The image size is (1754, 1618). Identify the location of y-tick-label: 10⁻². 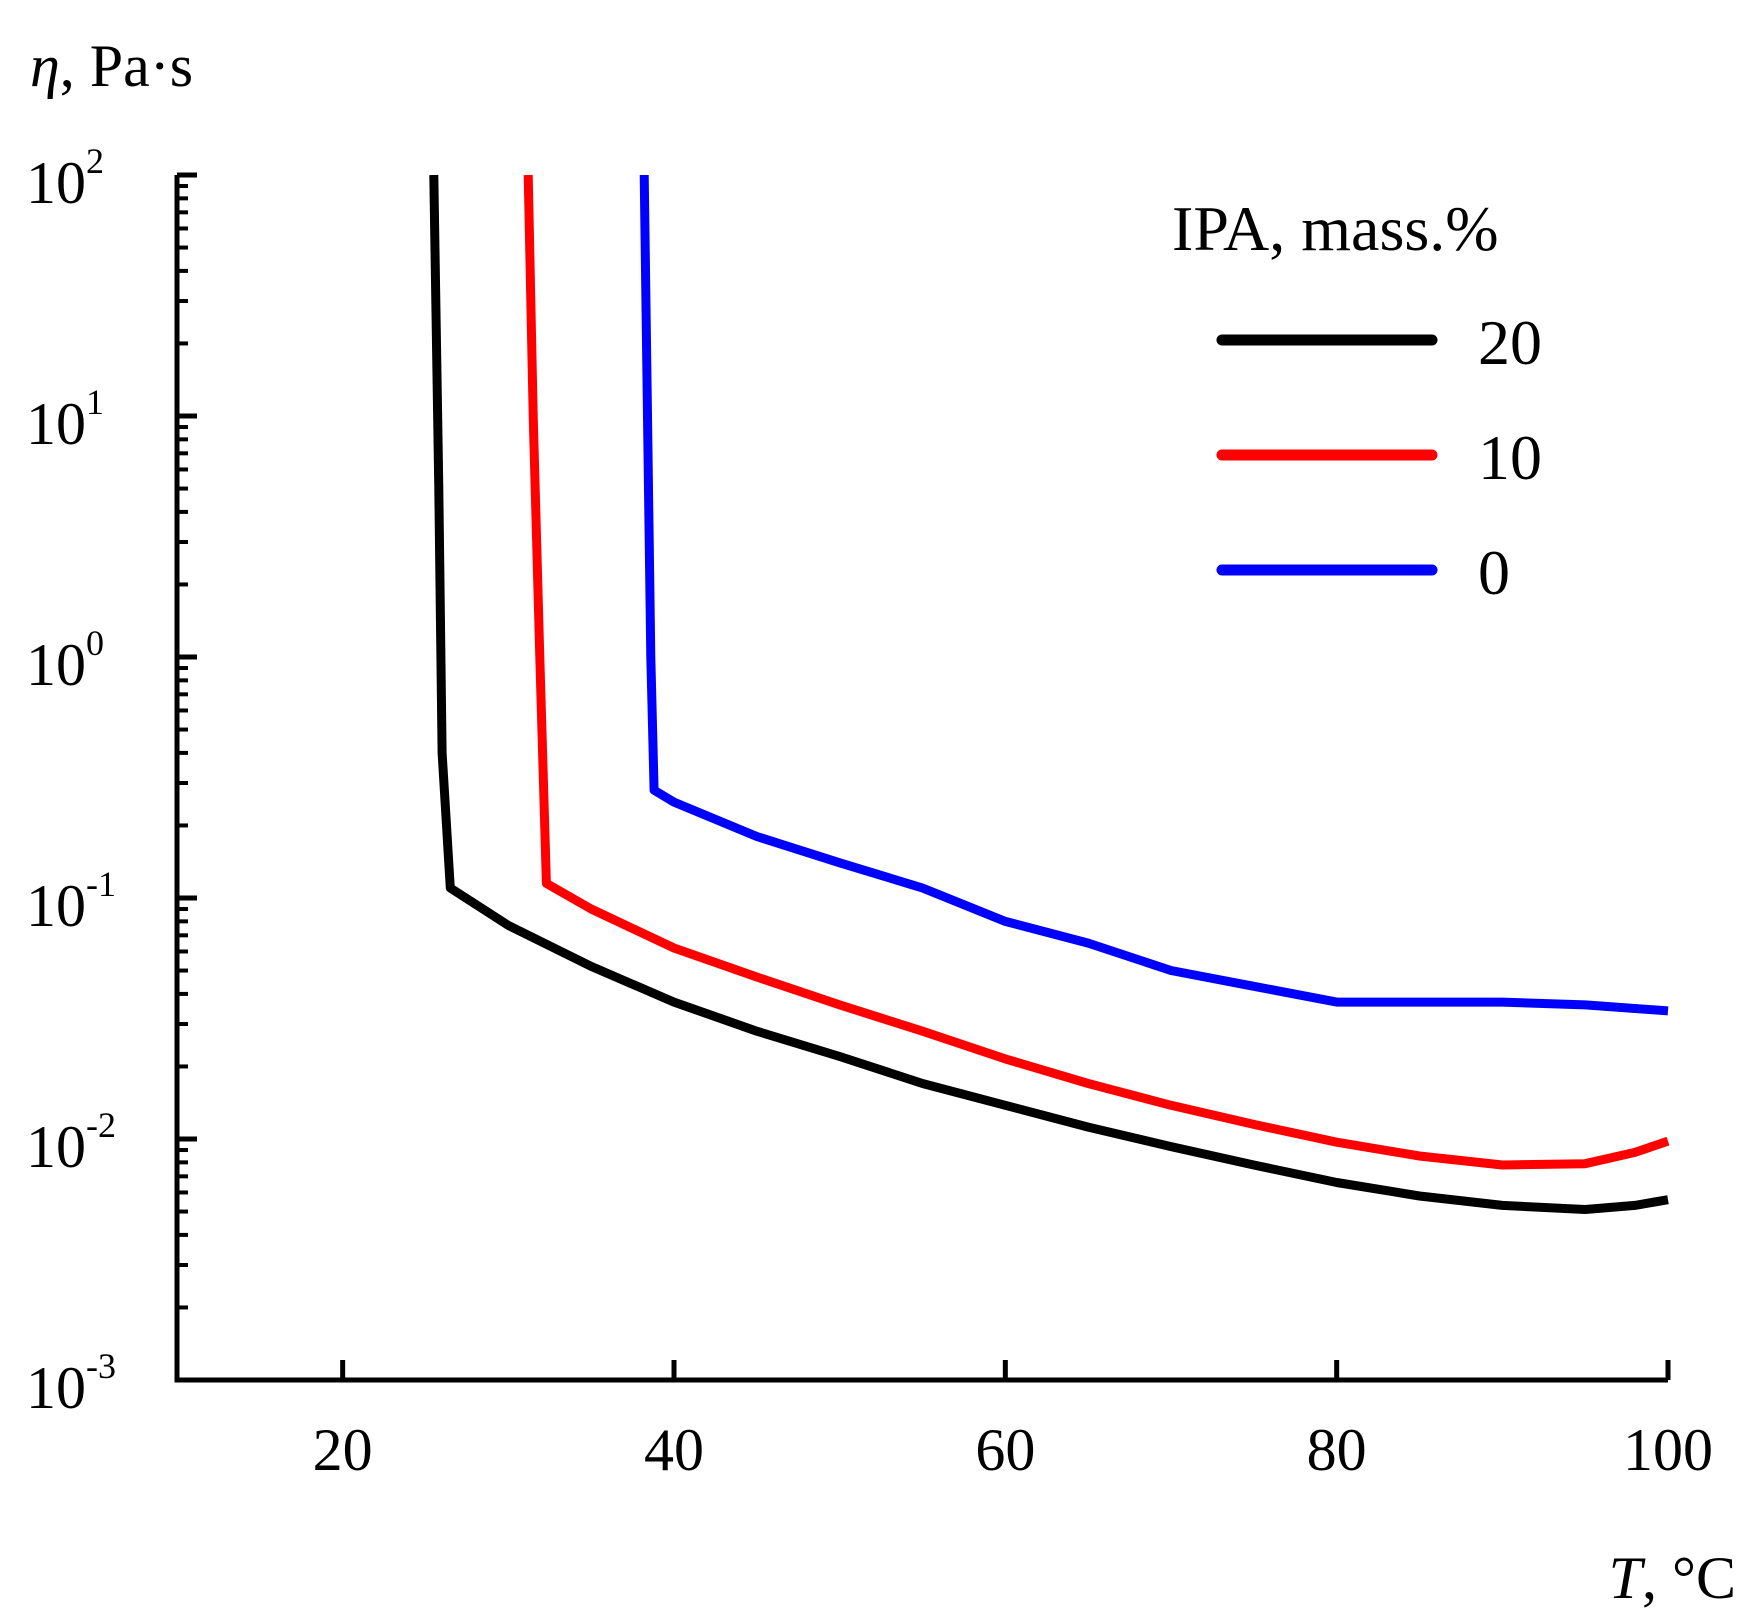
(71, 1142).